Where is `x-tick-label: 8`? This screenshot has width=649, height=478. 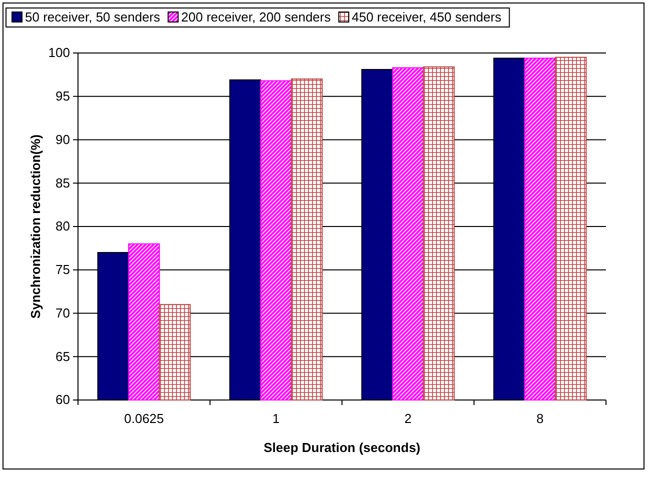 x-tick-label: 8 is located at coordinates (540, 418).